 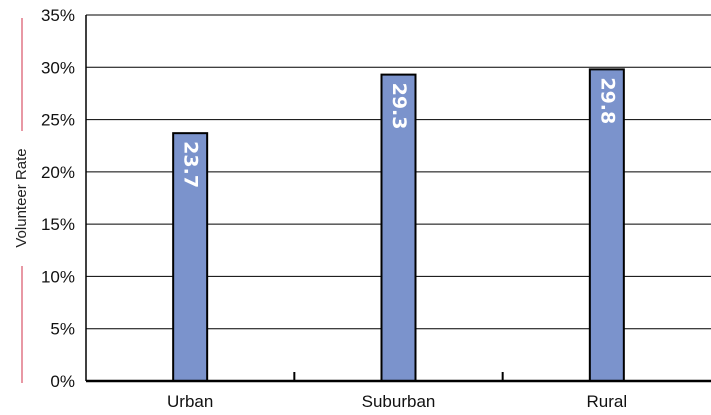 I want to click on y-tick-label: 0%, so click(x=62, y=381).